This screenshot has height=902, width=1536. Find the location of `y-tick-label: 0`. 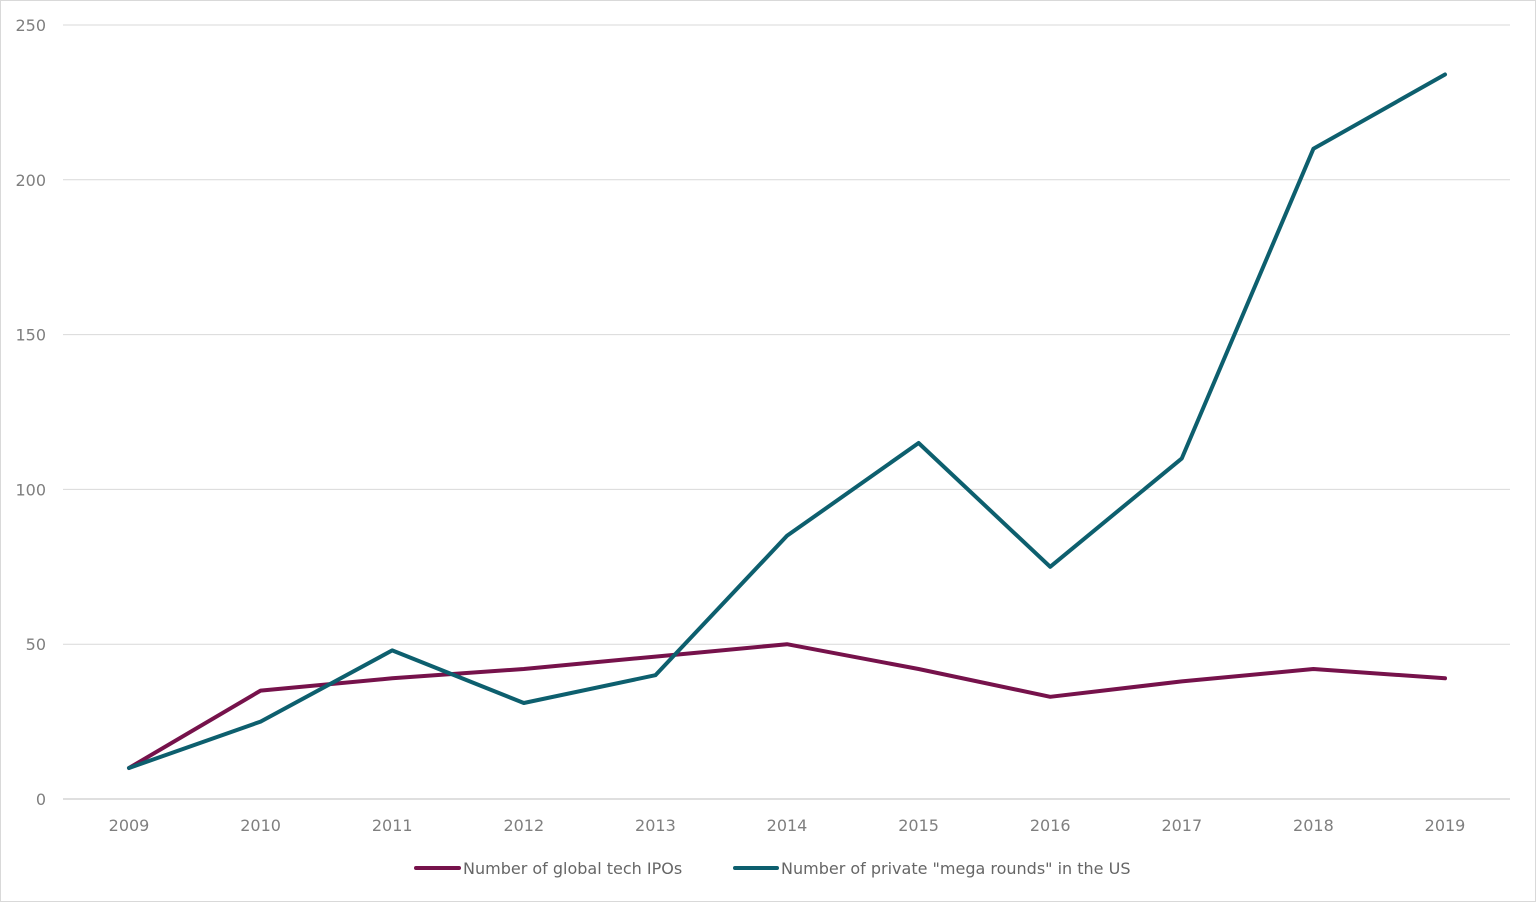

y-tick-label: 0 is located at coordinates (41, 799).